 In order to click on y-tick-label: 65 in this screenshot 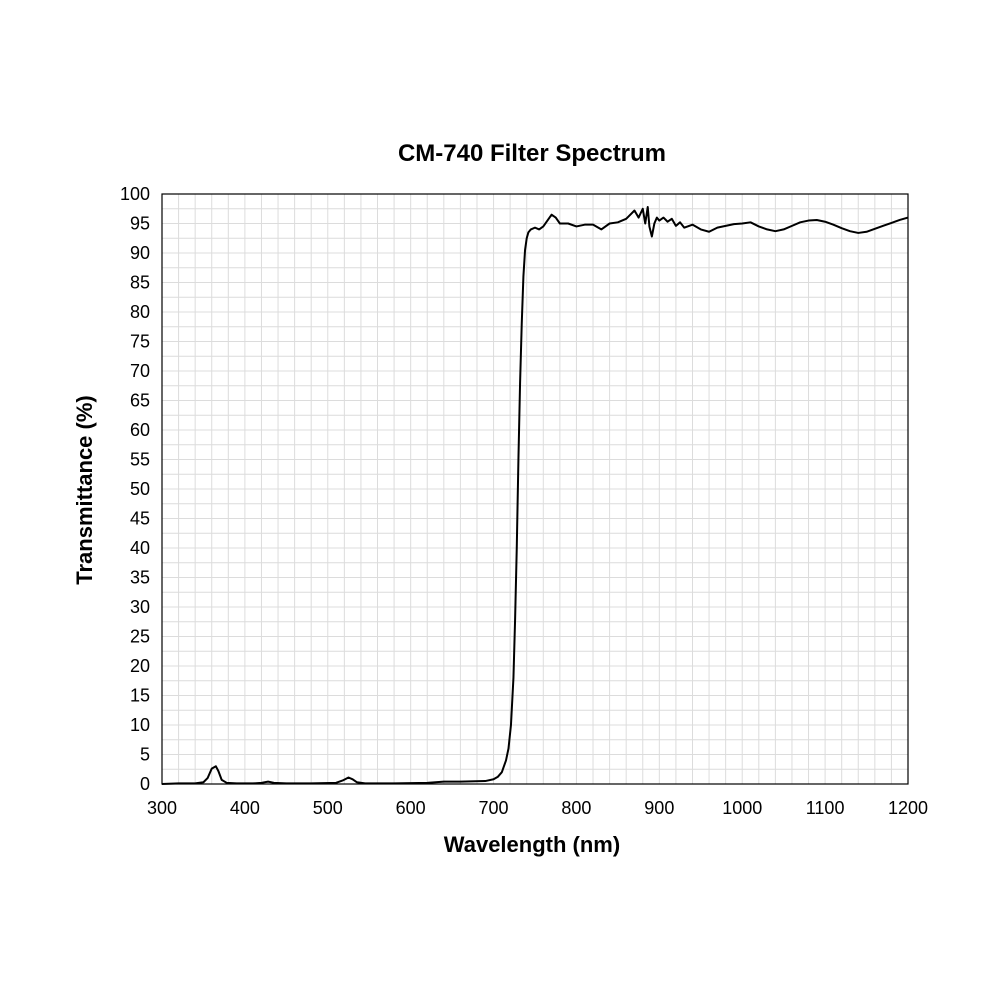, I will do `click(140, 401)`.